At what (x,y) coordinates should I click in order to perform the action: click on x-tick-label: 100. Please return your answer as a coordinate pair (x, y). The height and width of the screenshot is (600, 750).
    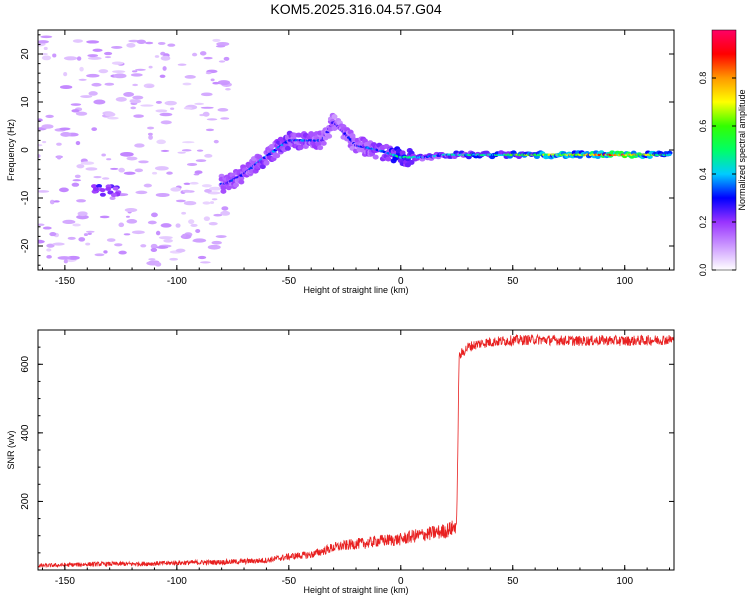
    Looking at the image, I should click on (624, 281).